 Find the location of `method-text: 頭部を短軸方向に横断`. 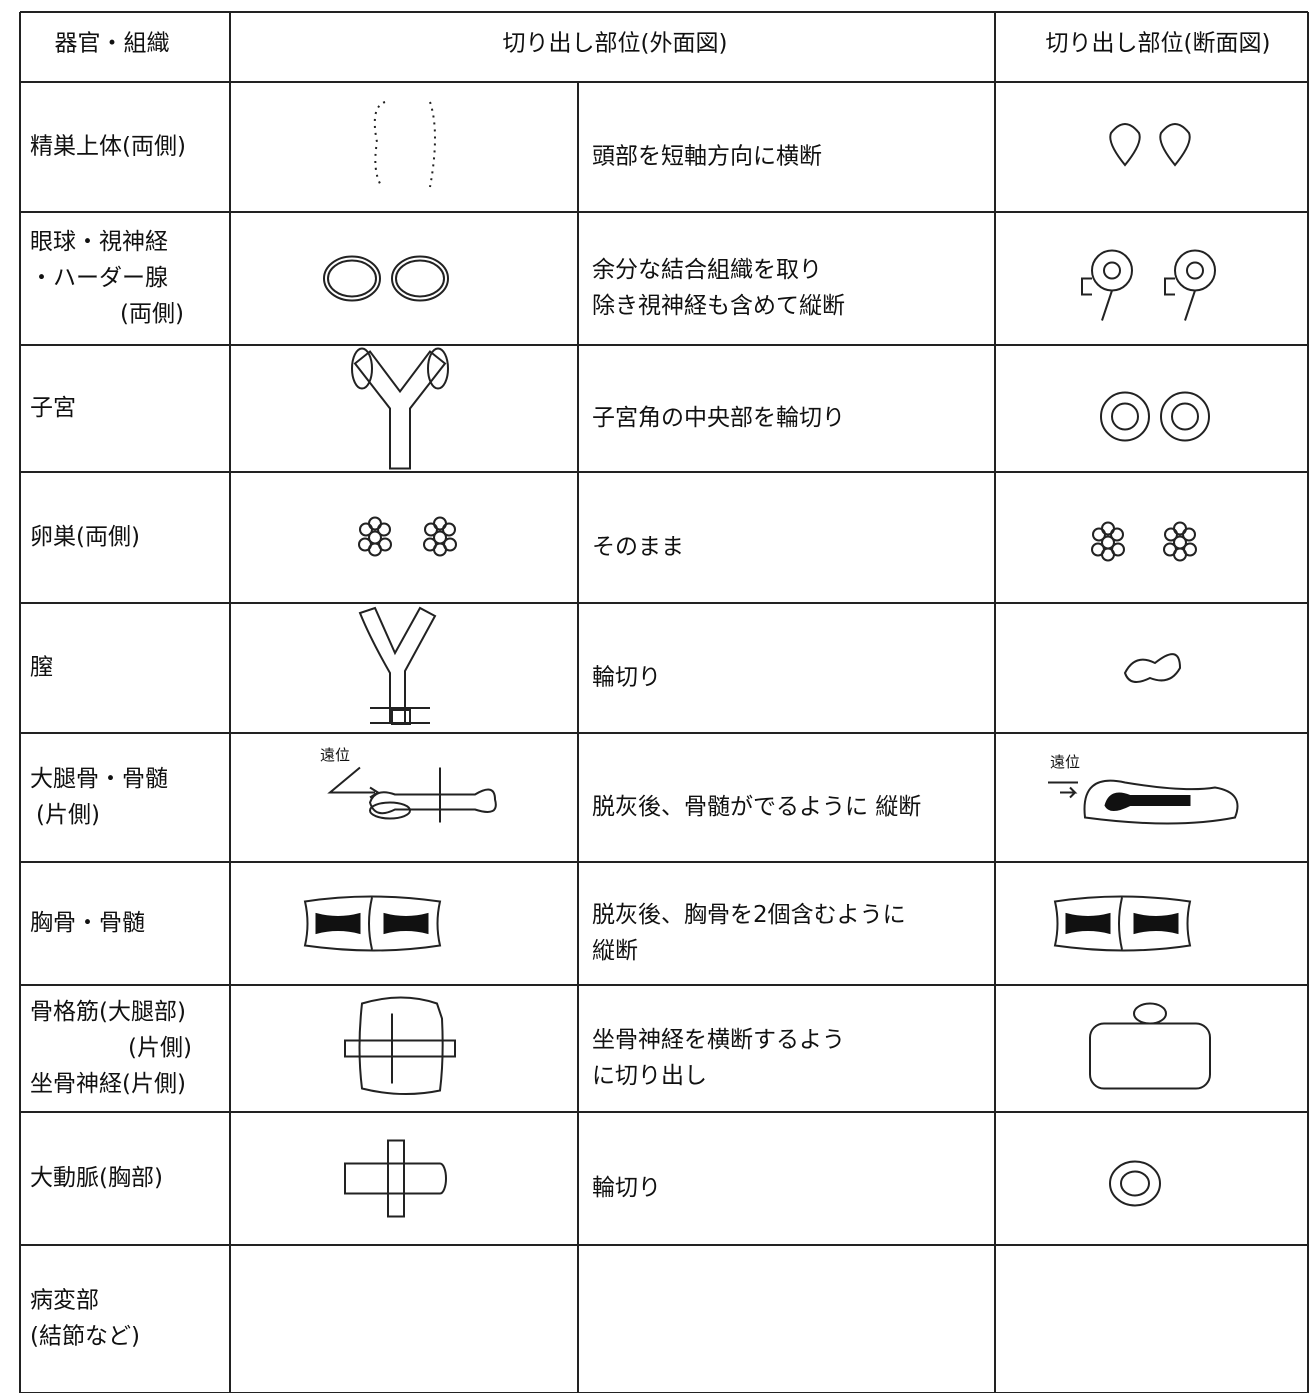

method-text: 頭部を短軸方向に横断 is located at coordinates (707, 157).